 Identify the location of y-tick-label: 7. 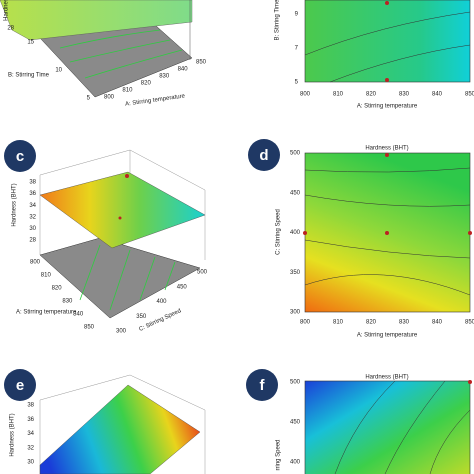
(297, 49).